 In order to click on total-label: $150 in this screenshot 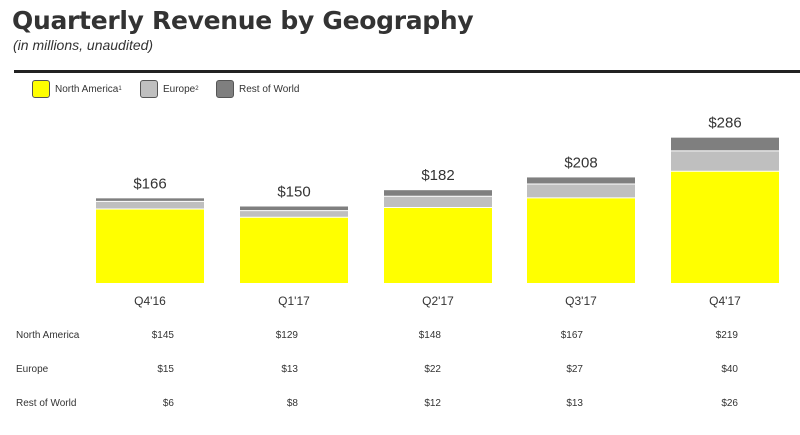, I will do `click(293, 192)`.